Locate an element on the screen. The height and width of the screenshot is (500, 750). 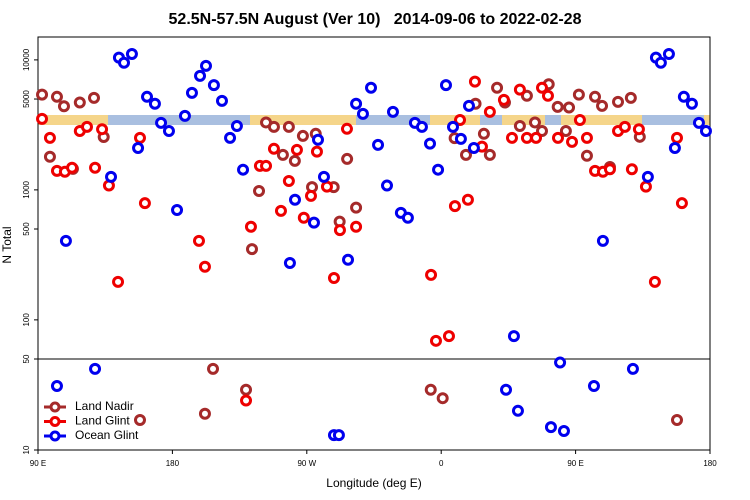
legend-marker is located at coordinates (55, 421).